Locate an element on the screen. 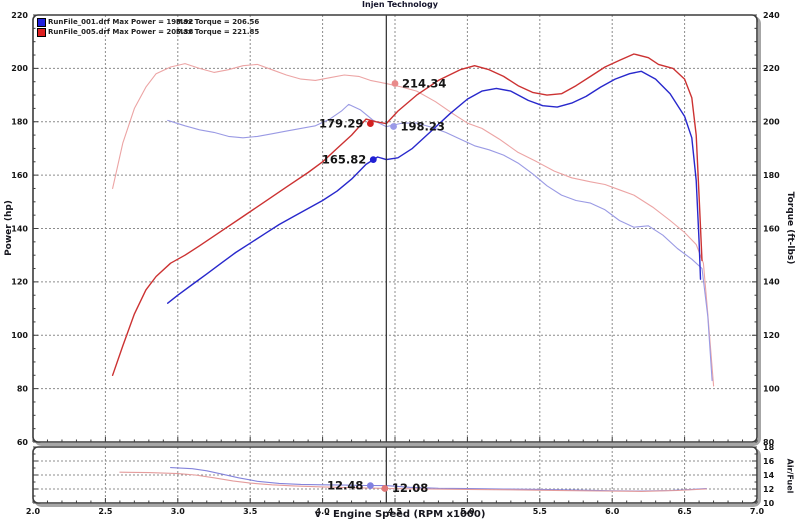  legend-run1-max-power: Max Power = 198.92 is located at coordinates (153, 22).